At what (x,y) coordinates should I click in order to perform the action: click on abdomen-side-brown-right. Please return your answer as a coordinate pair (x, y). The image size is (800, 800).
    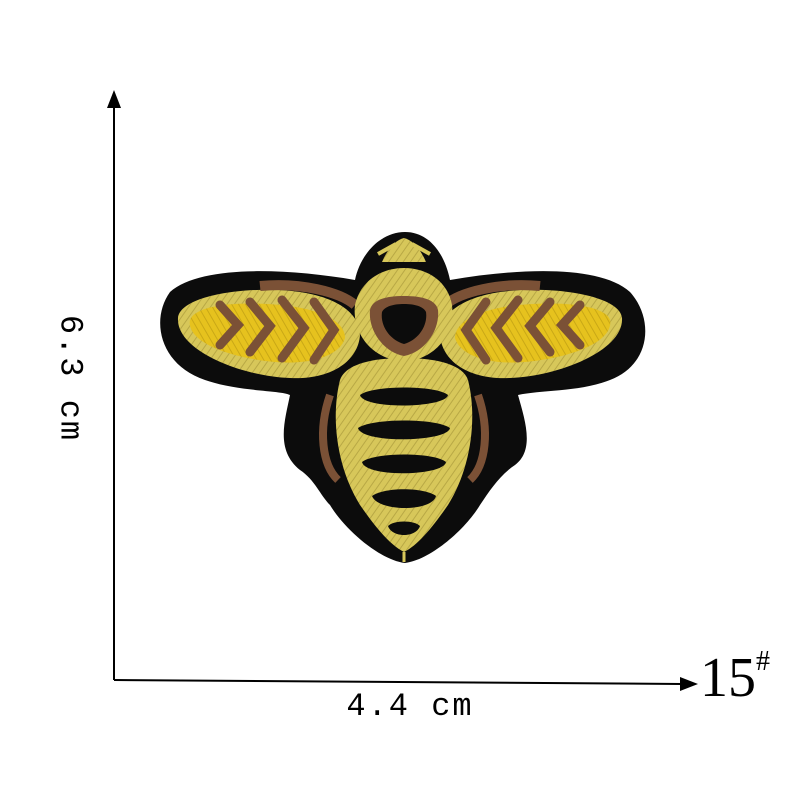
    Looking at the image, I should click on (478, 438).